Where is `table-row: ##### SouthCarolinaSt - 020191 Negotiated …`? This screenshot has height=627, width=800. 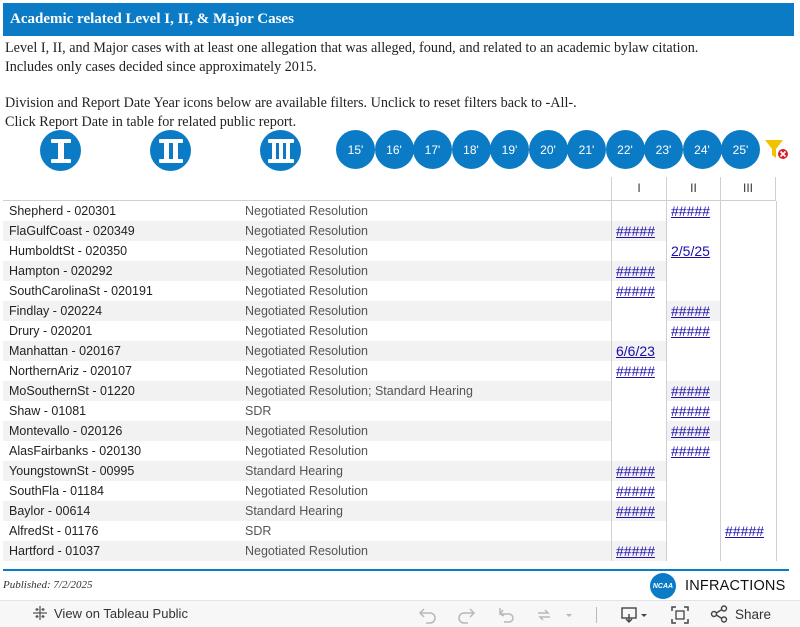
table-row: ##### SouthCarolinaSt - 020191 Negotiated … is located at coordinates (389, 291).